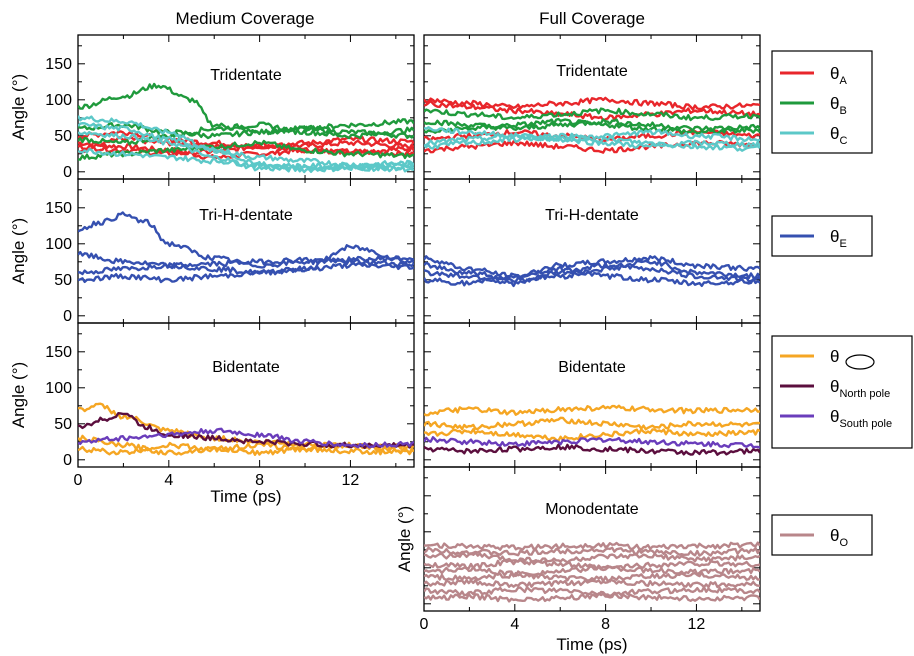 The image size is (914, 656). Describe the element at coordinates (860, 362) in the screenshot. I see `ellipse-icon` at that location.